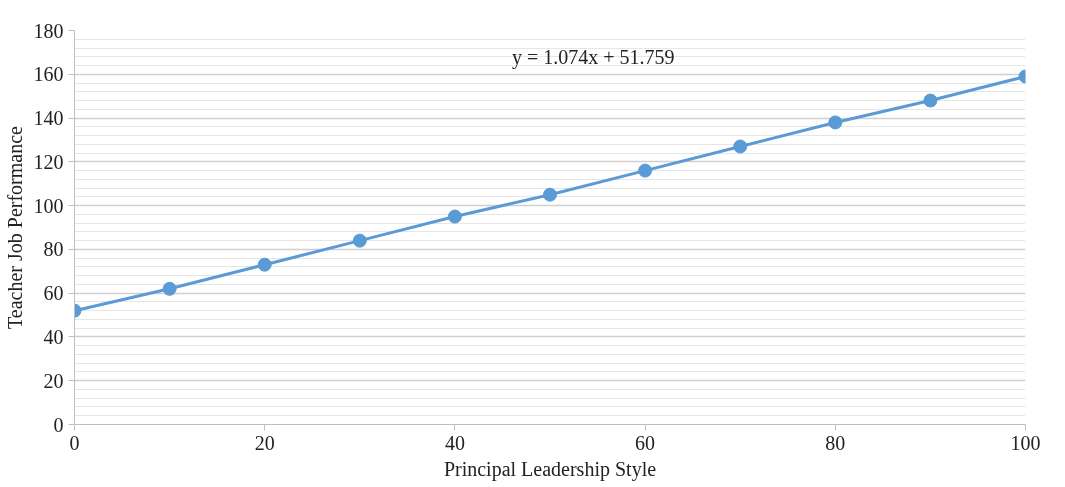 This screenshot has height=487, width=1065. What do you see at coordinates (550, 469) in the screenshot?
I see `x-axis-title: Principal Leadership Style` at bounding box center [550, 469].